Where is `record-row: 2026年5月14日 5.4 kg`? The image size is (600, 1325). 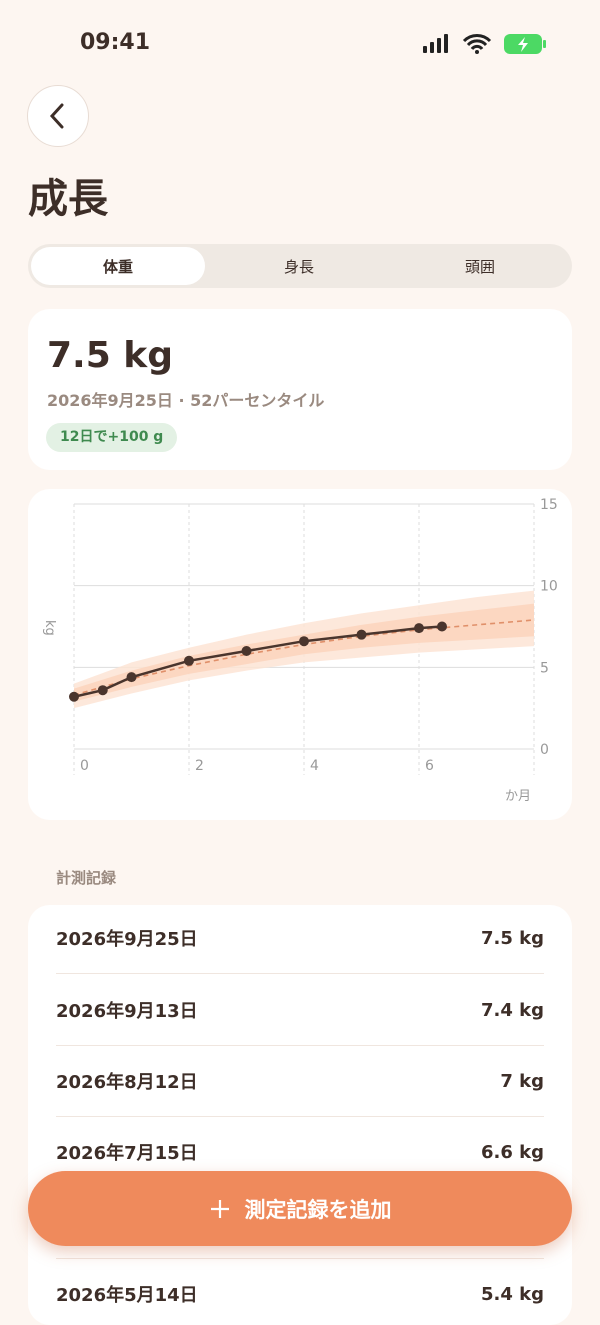
record-row: 2026年5月14日 5.4 kg is located at coordinates (300, 1294).